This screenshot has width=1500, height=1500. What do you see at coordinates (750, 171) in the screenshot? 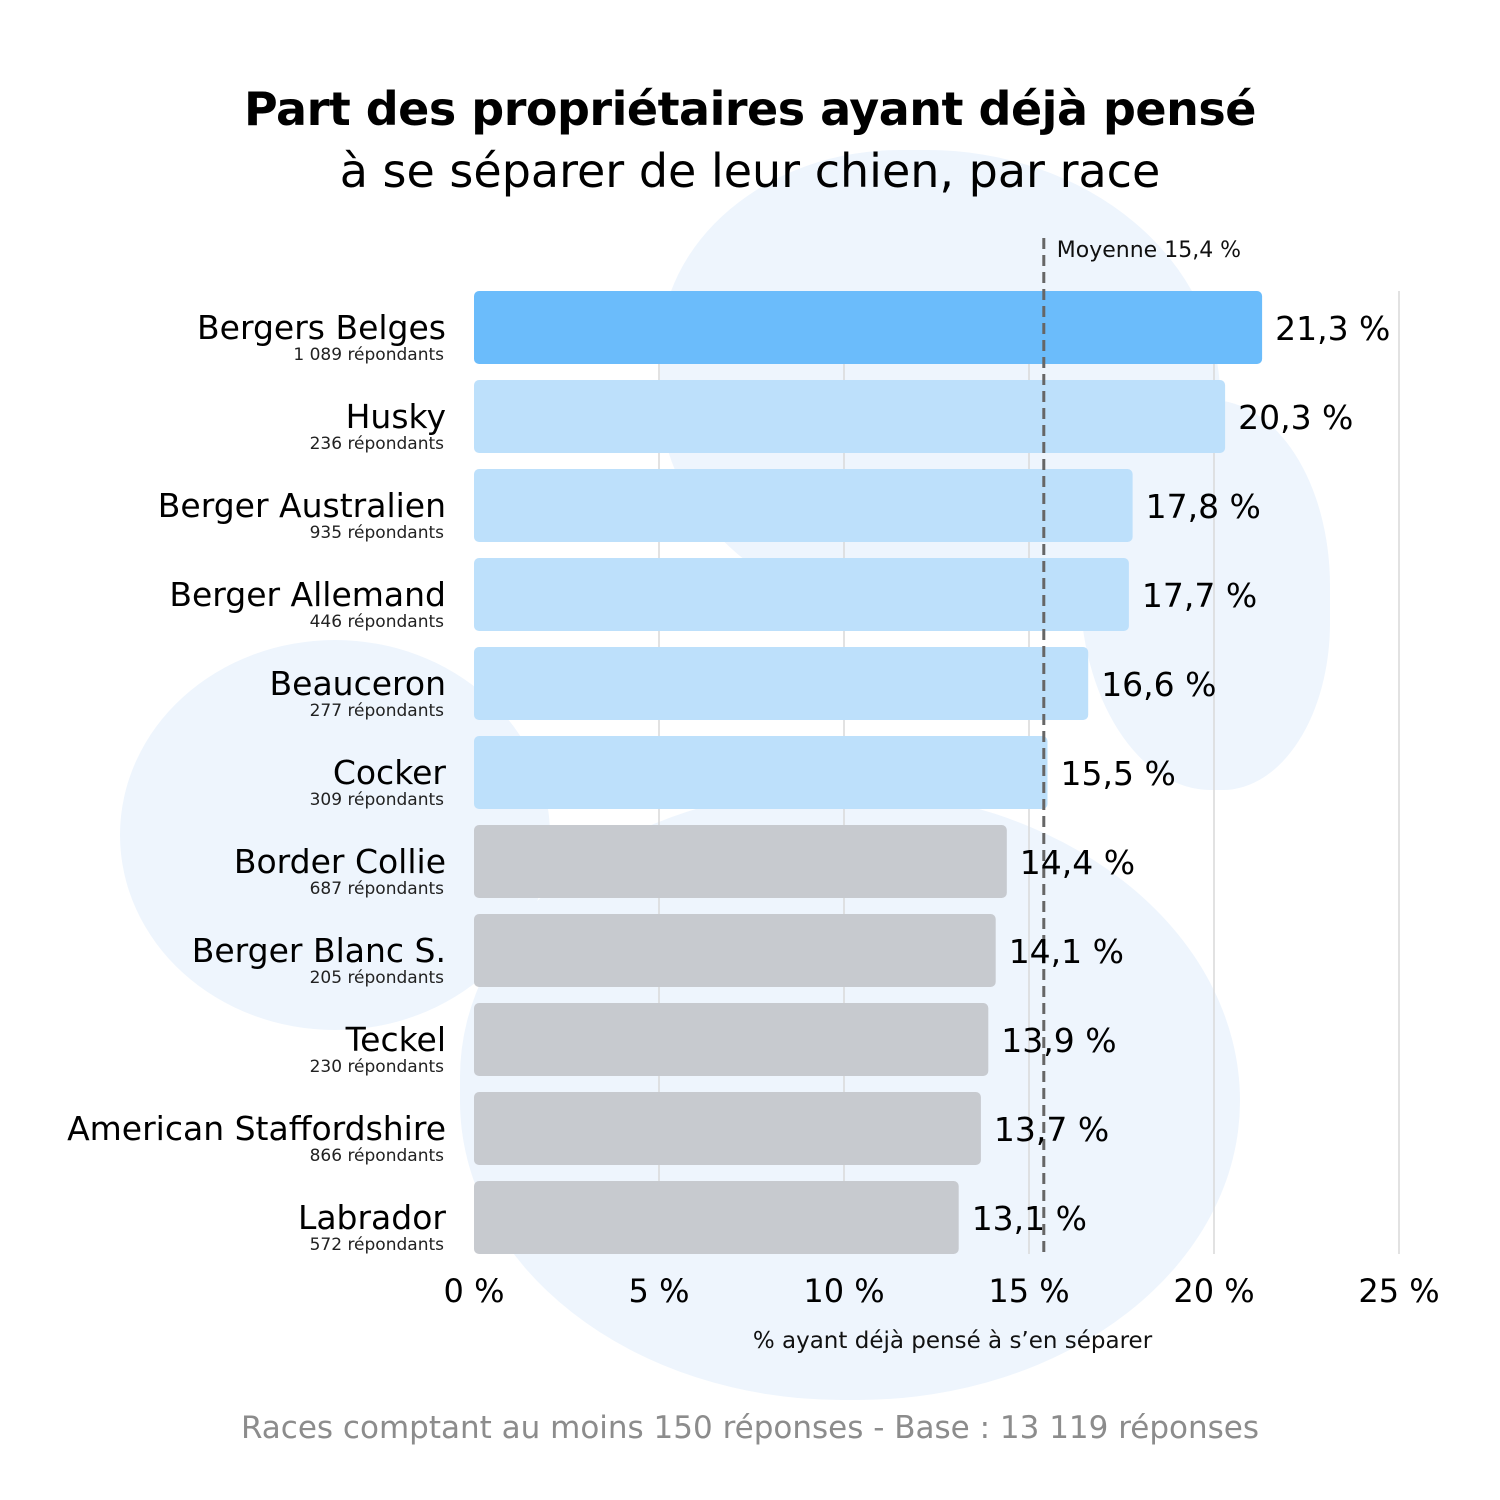
I see `chart-subtitle: à se séparer de leur chien, par race` at bounding box center [750, 171].